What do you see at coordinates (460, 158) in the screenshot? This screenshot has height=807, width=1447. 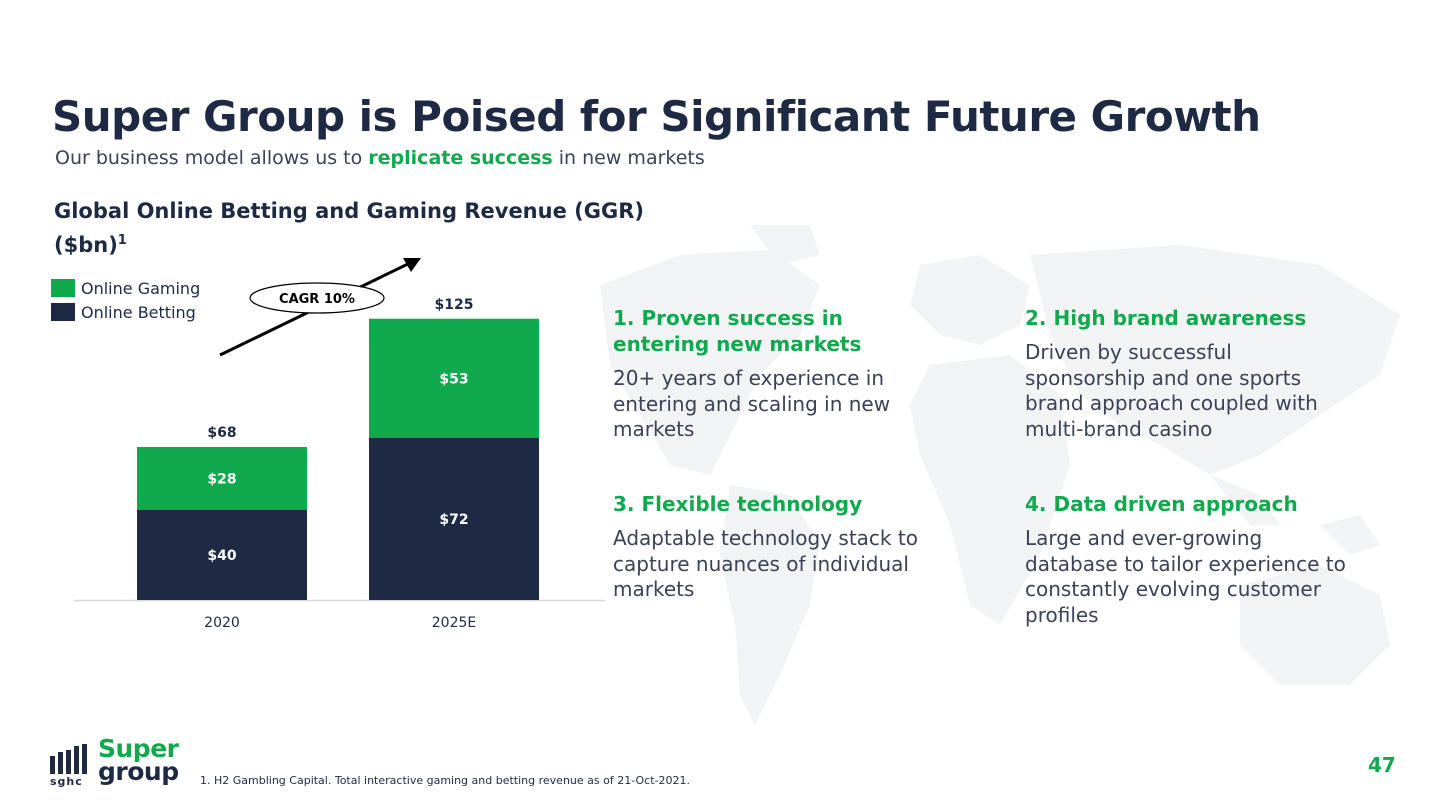 I see `subtitle-highlight: replicate success` at bounding box center [460, 158].